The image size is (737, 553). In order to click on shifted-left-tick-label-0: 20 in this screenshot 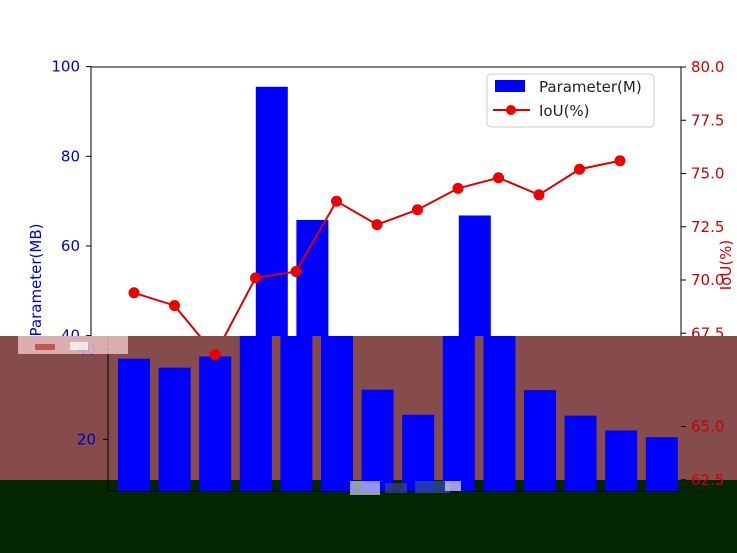, I will do `click(86, 439)`.